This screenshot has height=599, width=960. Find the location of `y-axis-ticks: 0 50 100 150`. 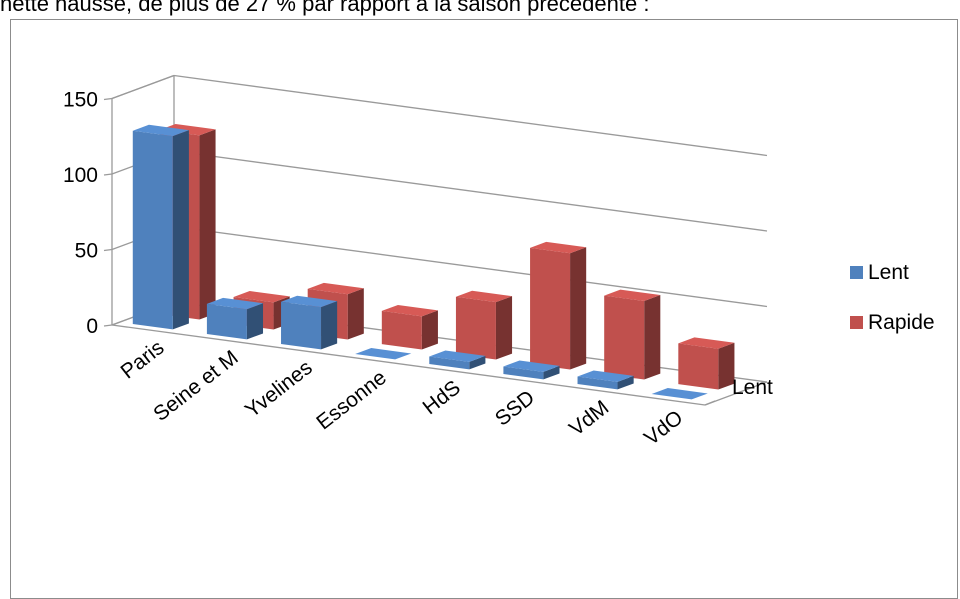

y-axis-ticks: 0 50 100 150 is located at coordinates (80, 214).